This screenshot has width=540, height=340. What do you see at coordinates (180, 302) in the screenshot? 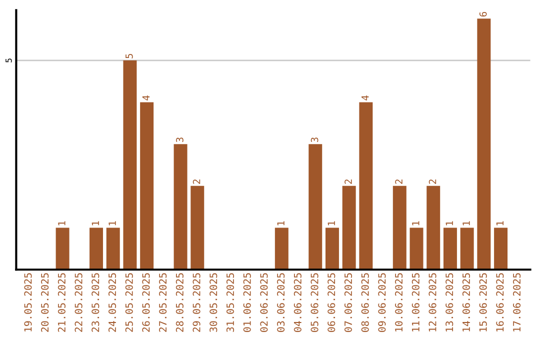
I see `x-tick-label: 28.05.2025` at bounding box center [180, 302].